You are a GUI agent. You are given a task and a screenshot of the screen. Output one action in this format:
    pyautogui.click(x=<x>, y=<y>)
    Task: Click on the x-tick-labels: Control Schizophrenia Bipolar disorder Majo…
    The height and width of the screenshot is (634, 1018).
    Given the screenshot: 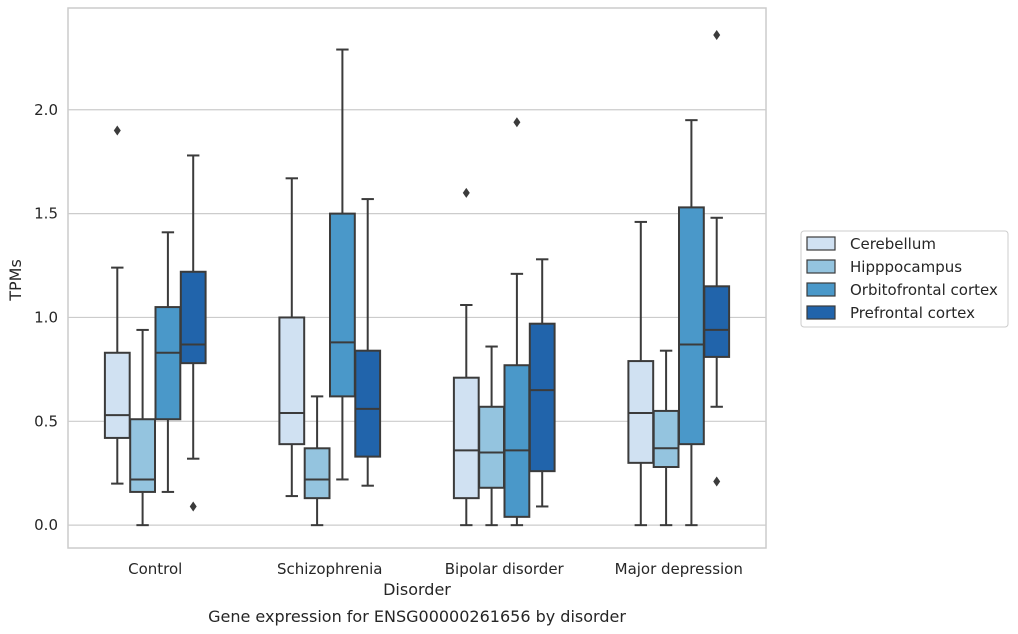 What is the action you would take?
    pyautogui.click(x=435, y=569)
    